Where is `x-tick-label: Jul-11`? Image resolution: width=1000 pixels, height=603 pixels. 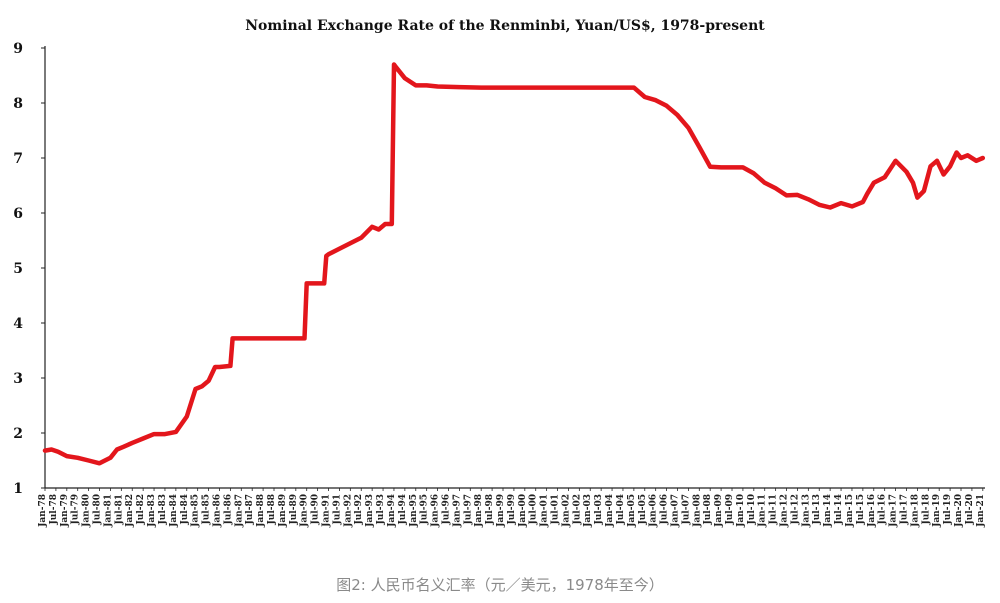 x-tick-label: Jul-11 is located at coordinates (774, 509).